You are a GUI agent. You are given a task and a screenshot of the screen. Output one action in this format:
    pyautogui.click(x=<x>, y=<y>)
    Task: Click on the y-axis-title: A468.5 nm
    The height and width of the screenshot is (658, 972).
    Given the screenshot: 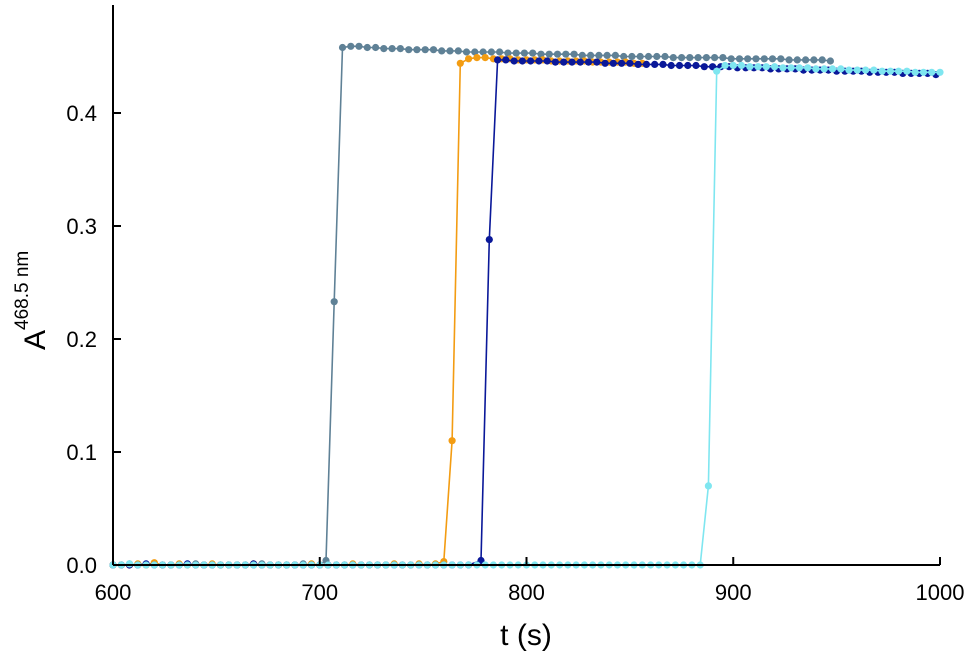 What is the action you would take?
    pyautogui.click(x=32, y=300)
    